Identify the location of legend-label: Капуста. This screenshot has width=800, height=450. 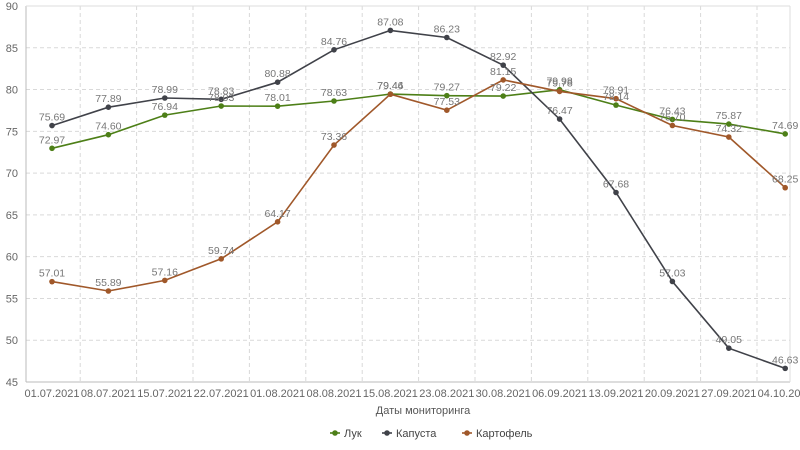
(416, 434).